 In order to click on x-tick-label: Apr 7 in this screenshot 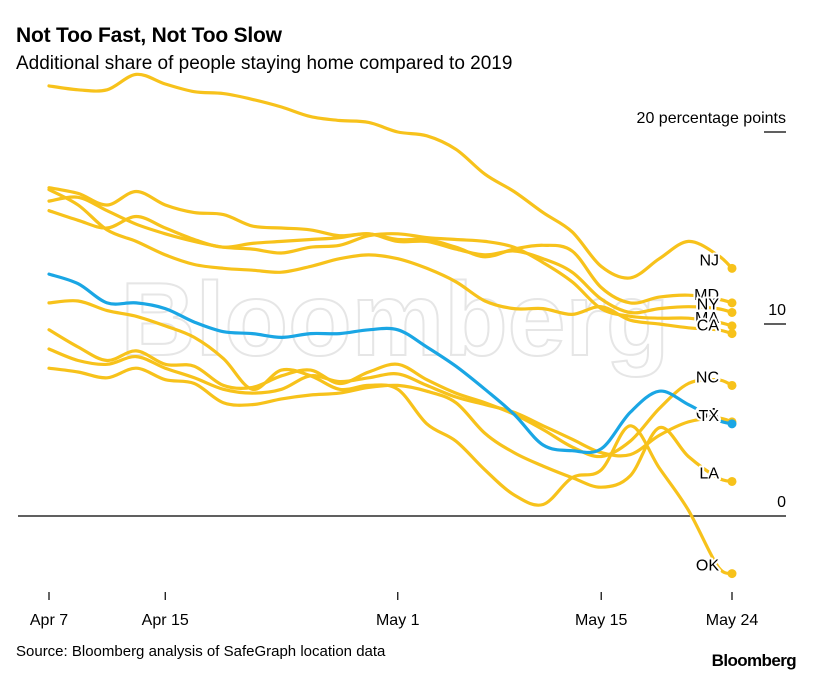, I will do `click(49, 620)`.